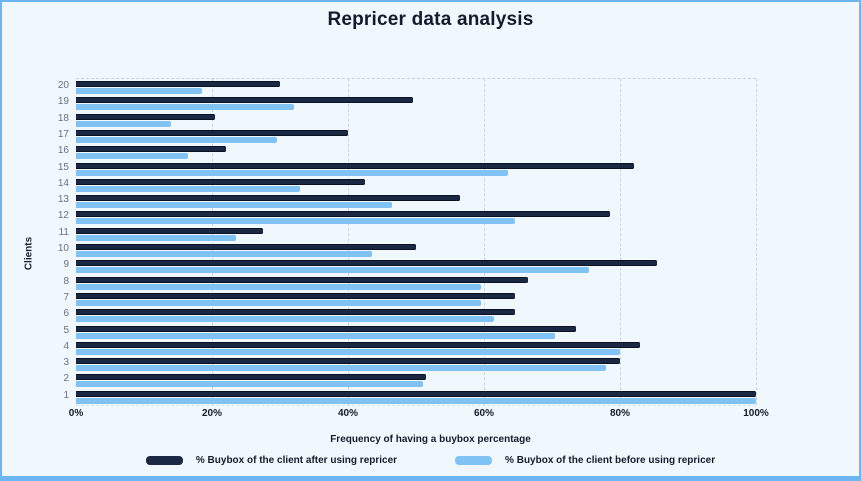 The image size is (861, 481). Describe the element at coordinates (430, 19) in the screenshot. I see `chart-title: Repricer data analysis` at that location.